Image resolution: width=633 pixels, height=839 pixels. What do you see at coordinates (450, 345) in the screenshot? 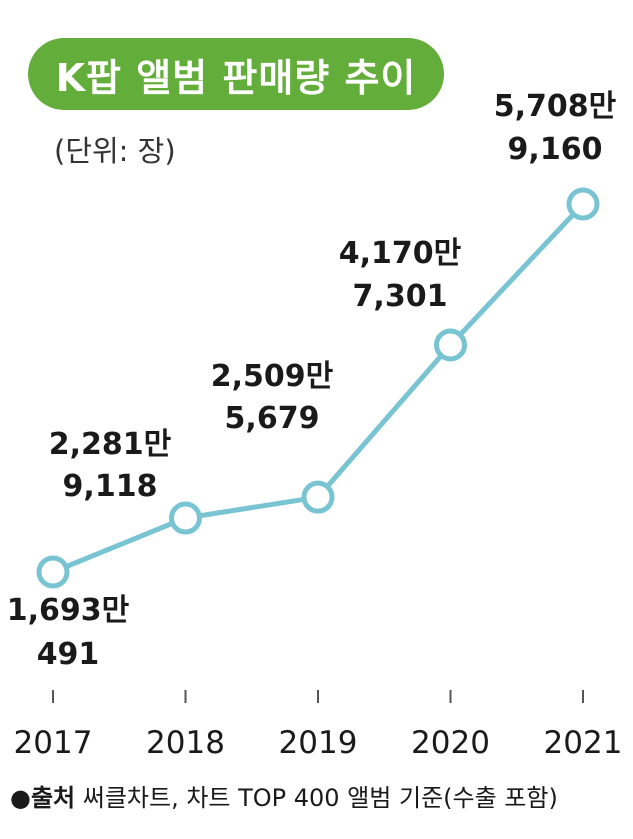
I see `data-point-2020` at bounding box center [450, 345].